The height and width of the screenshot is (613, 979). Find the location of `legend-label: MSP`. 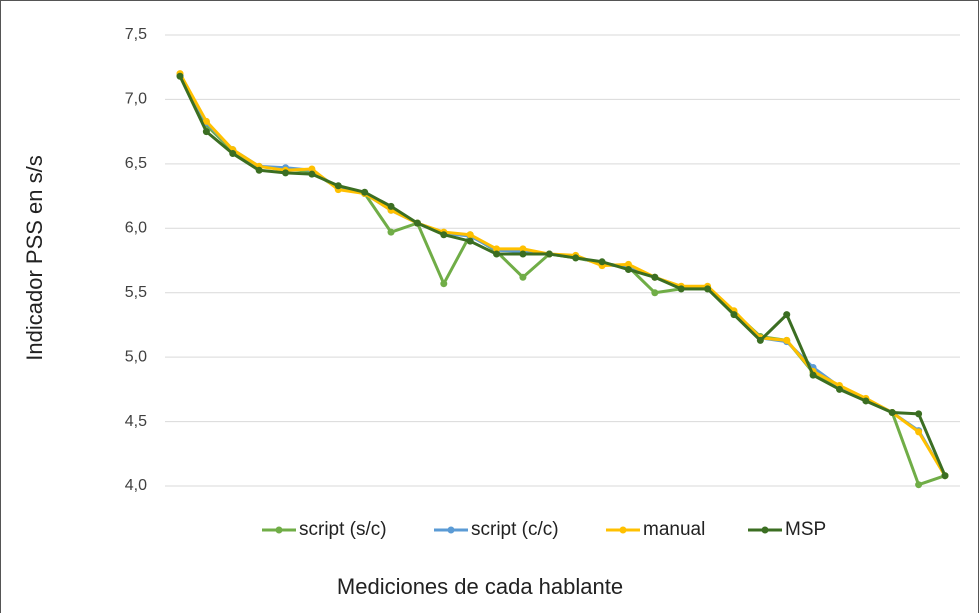

legend-label: MSP is located at coordinates (805, 529).